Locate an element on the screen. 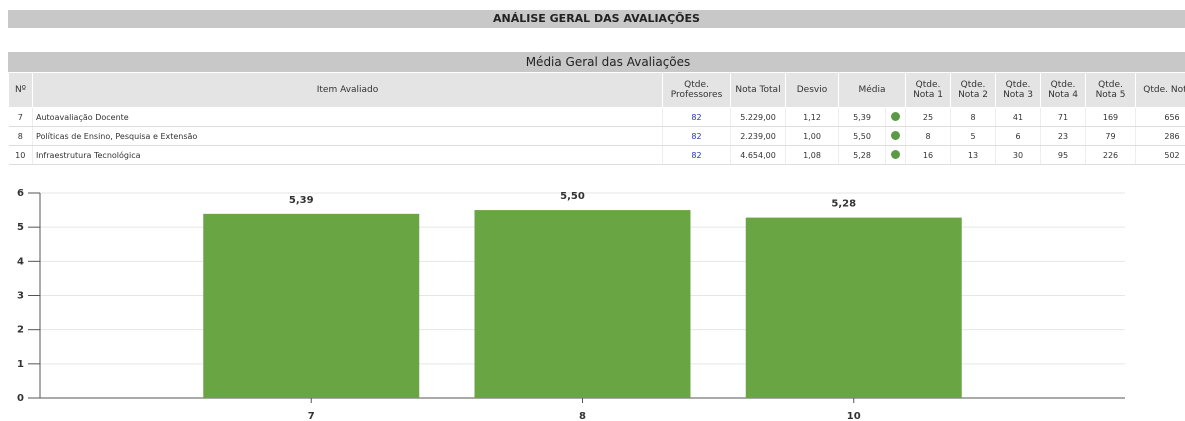  cell: 5,50 is located at coordinates (862, 136).